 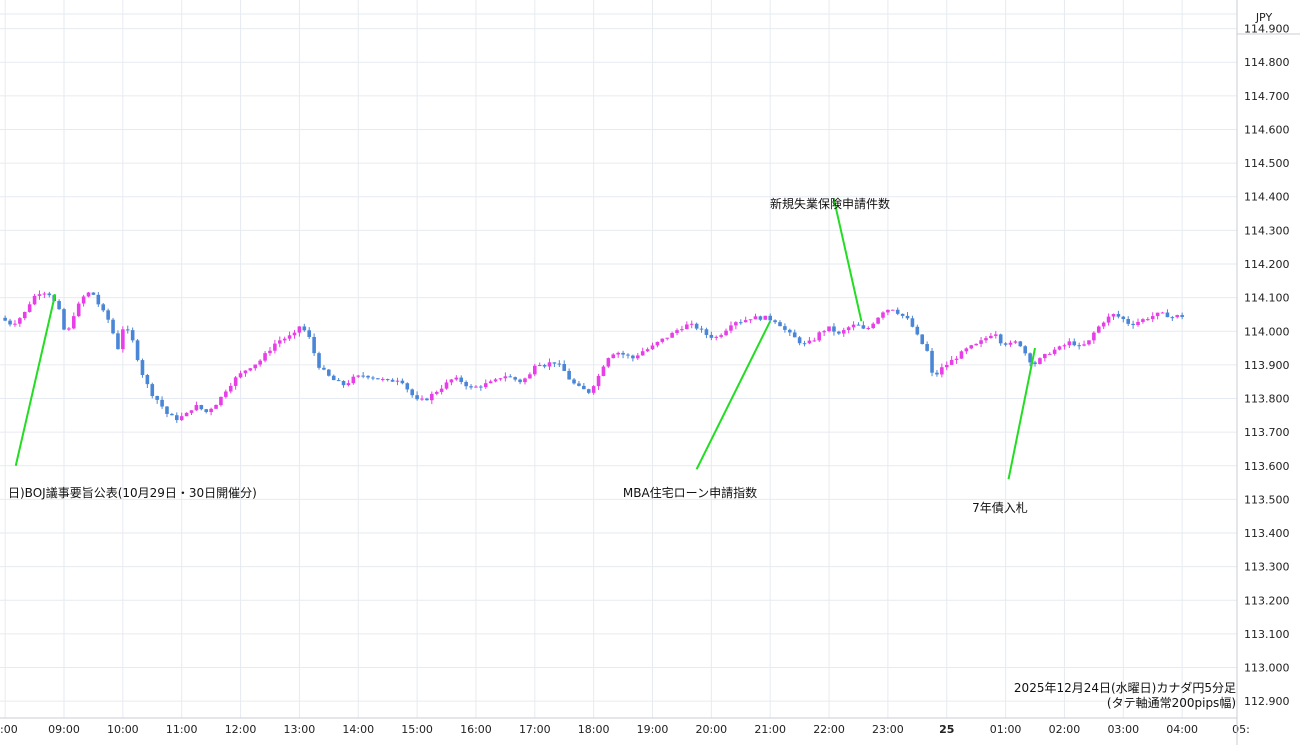 What do you see at coordinates (1267, 197) in the screenshot?
I see `y-tick-label: 114.400` at bounding box center [1267, 197].